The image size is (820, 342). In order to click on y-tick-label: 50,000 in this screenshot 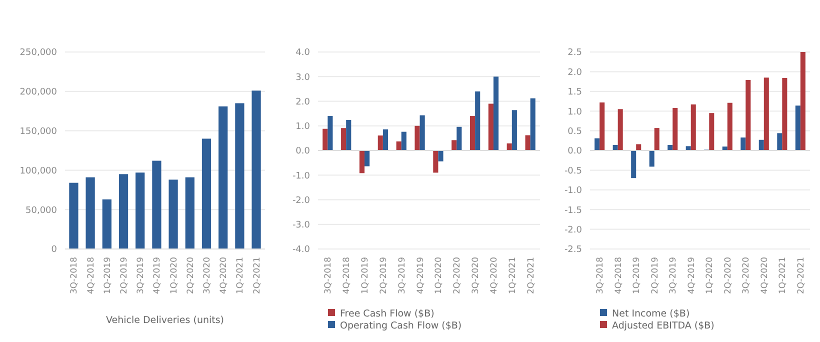, I will do `click(42, 211)`.